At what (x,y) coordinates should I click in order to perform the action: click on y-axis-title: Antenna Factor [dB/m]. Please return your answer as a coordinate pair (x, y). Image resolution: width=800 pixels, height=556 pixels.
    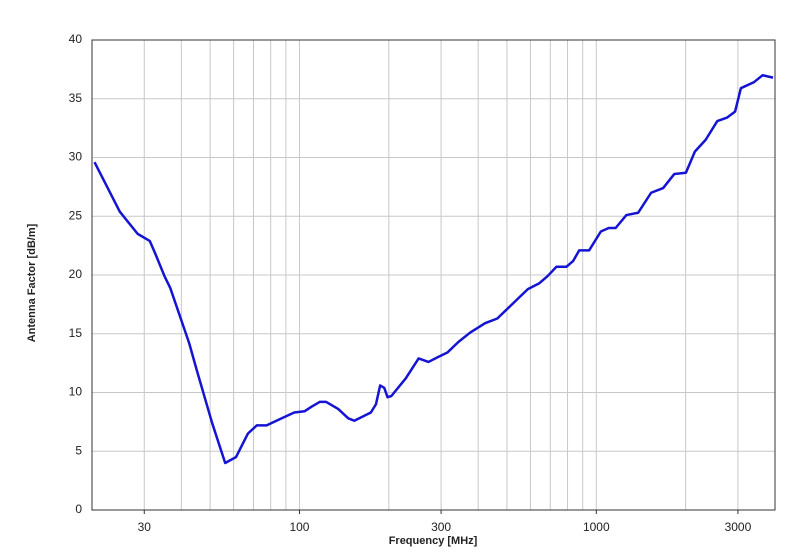
    Looking at the image, I should click on (32, 282).